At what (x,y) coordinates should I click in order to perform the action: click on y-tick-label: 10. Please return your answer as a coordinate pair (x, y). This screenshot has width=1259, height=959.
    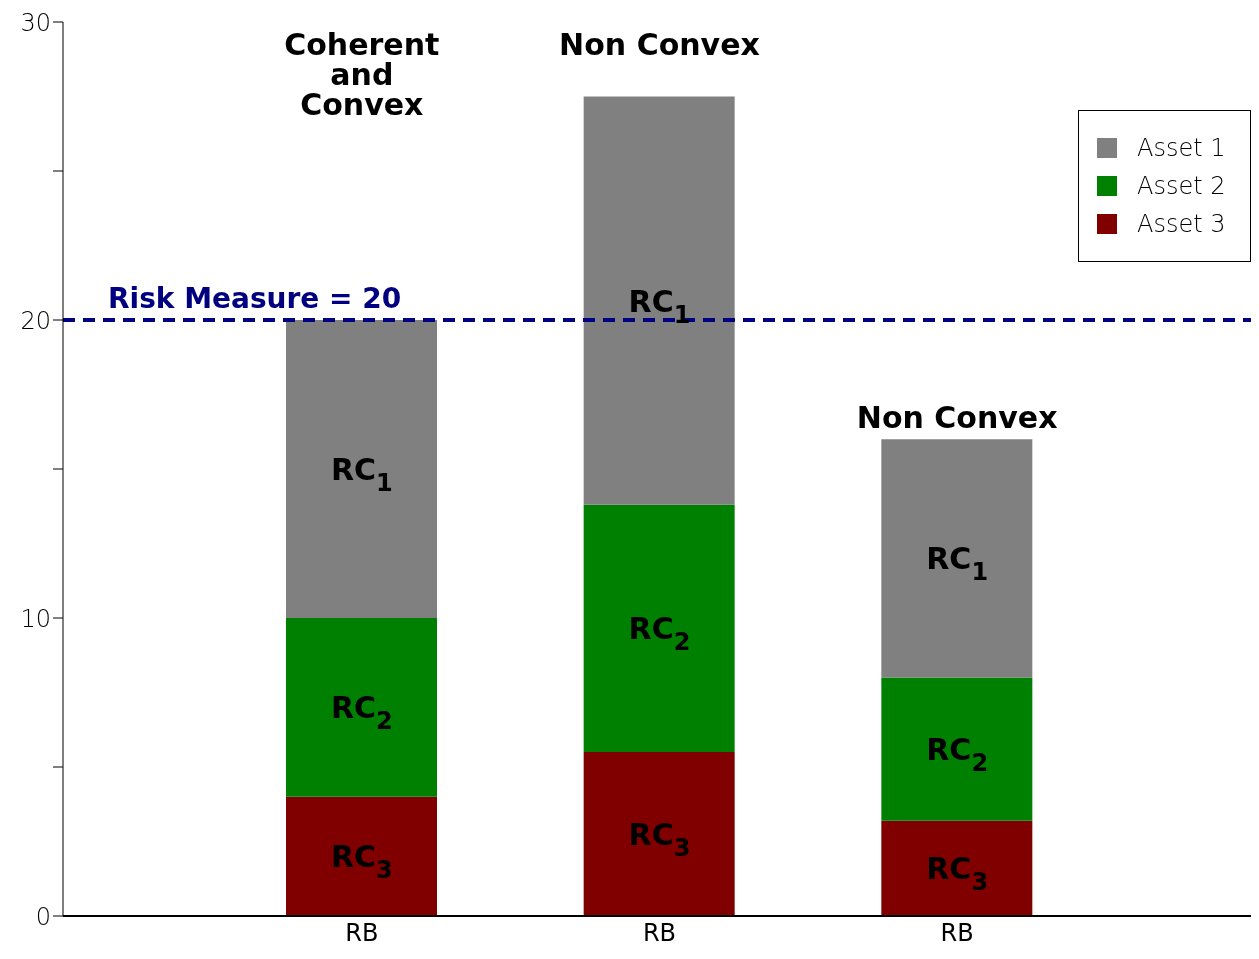
    Looking at the image, I should click on (35, 618).